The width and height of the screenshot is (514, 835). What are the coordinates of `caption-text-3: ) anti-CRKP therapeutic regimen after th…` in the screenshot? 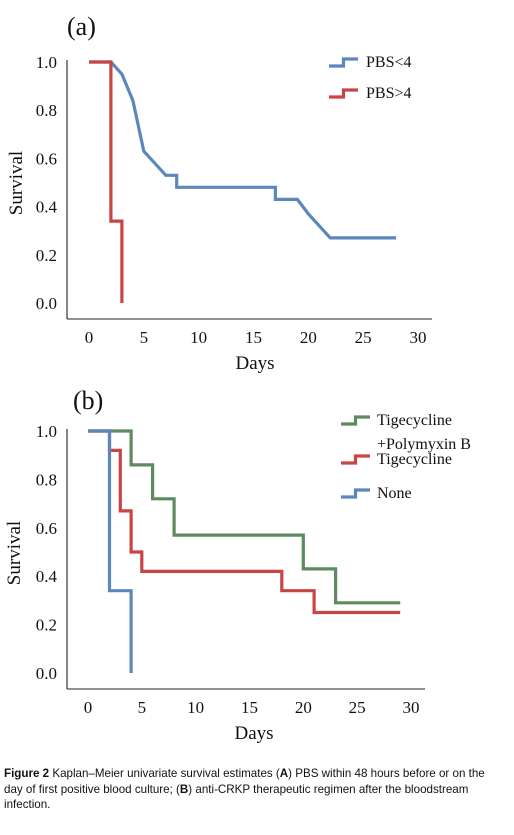 It's located at (236, 797).